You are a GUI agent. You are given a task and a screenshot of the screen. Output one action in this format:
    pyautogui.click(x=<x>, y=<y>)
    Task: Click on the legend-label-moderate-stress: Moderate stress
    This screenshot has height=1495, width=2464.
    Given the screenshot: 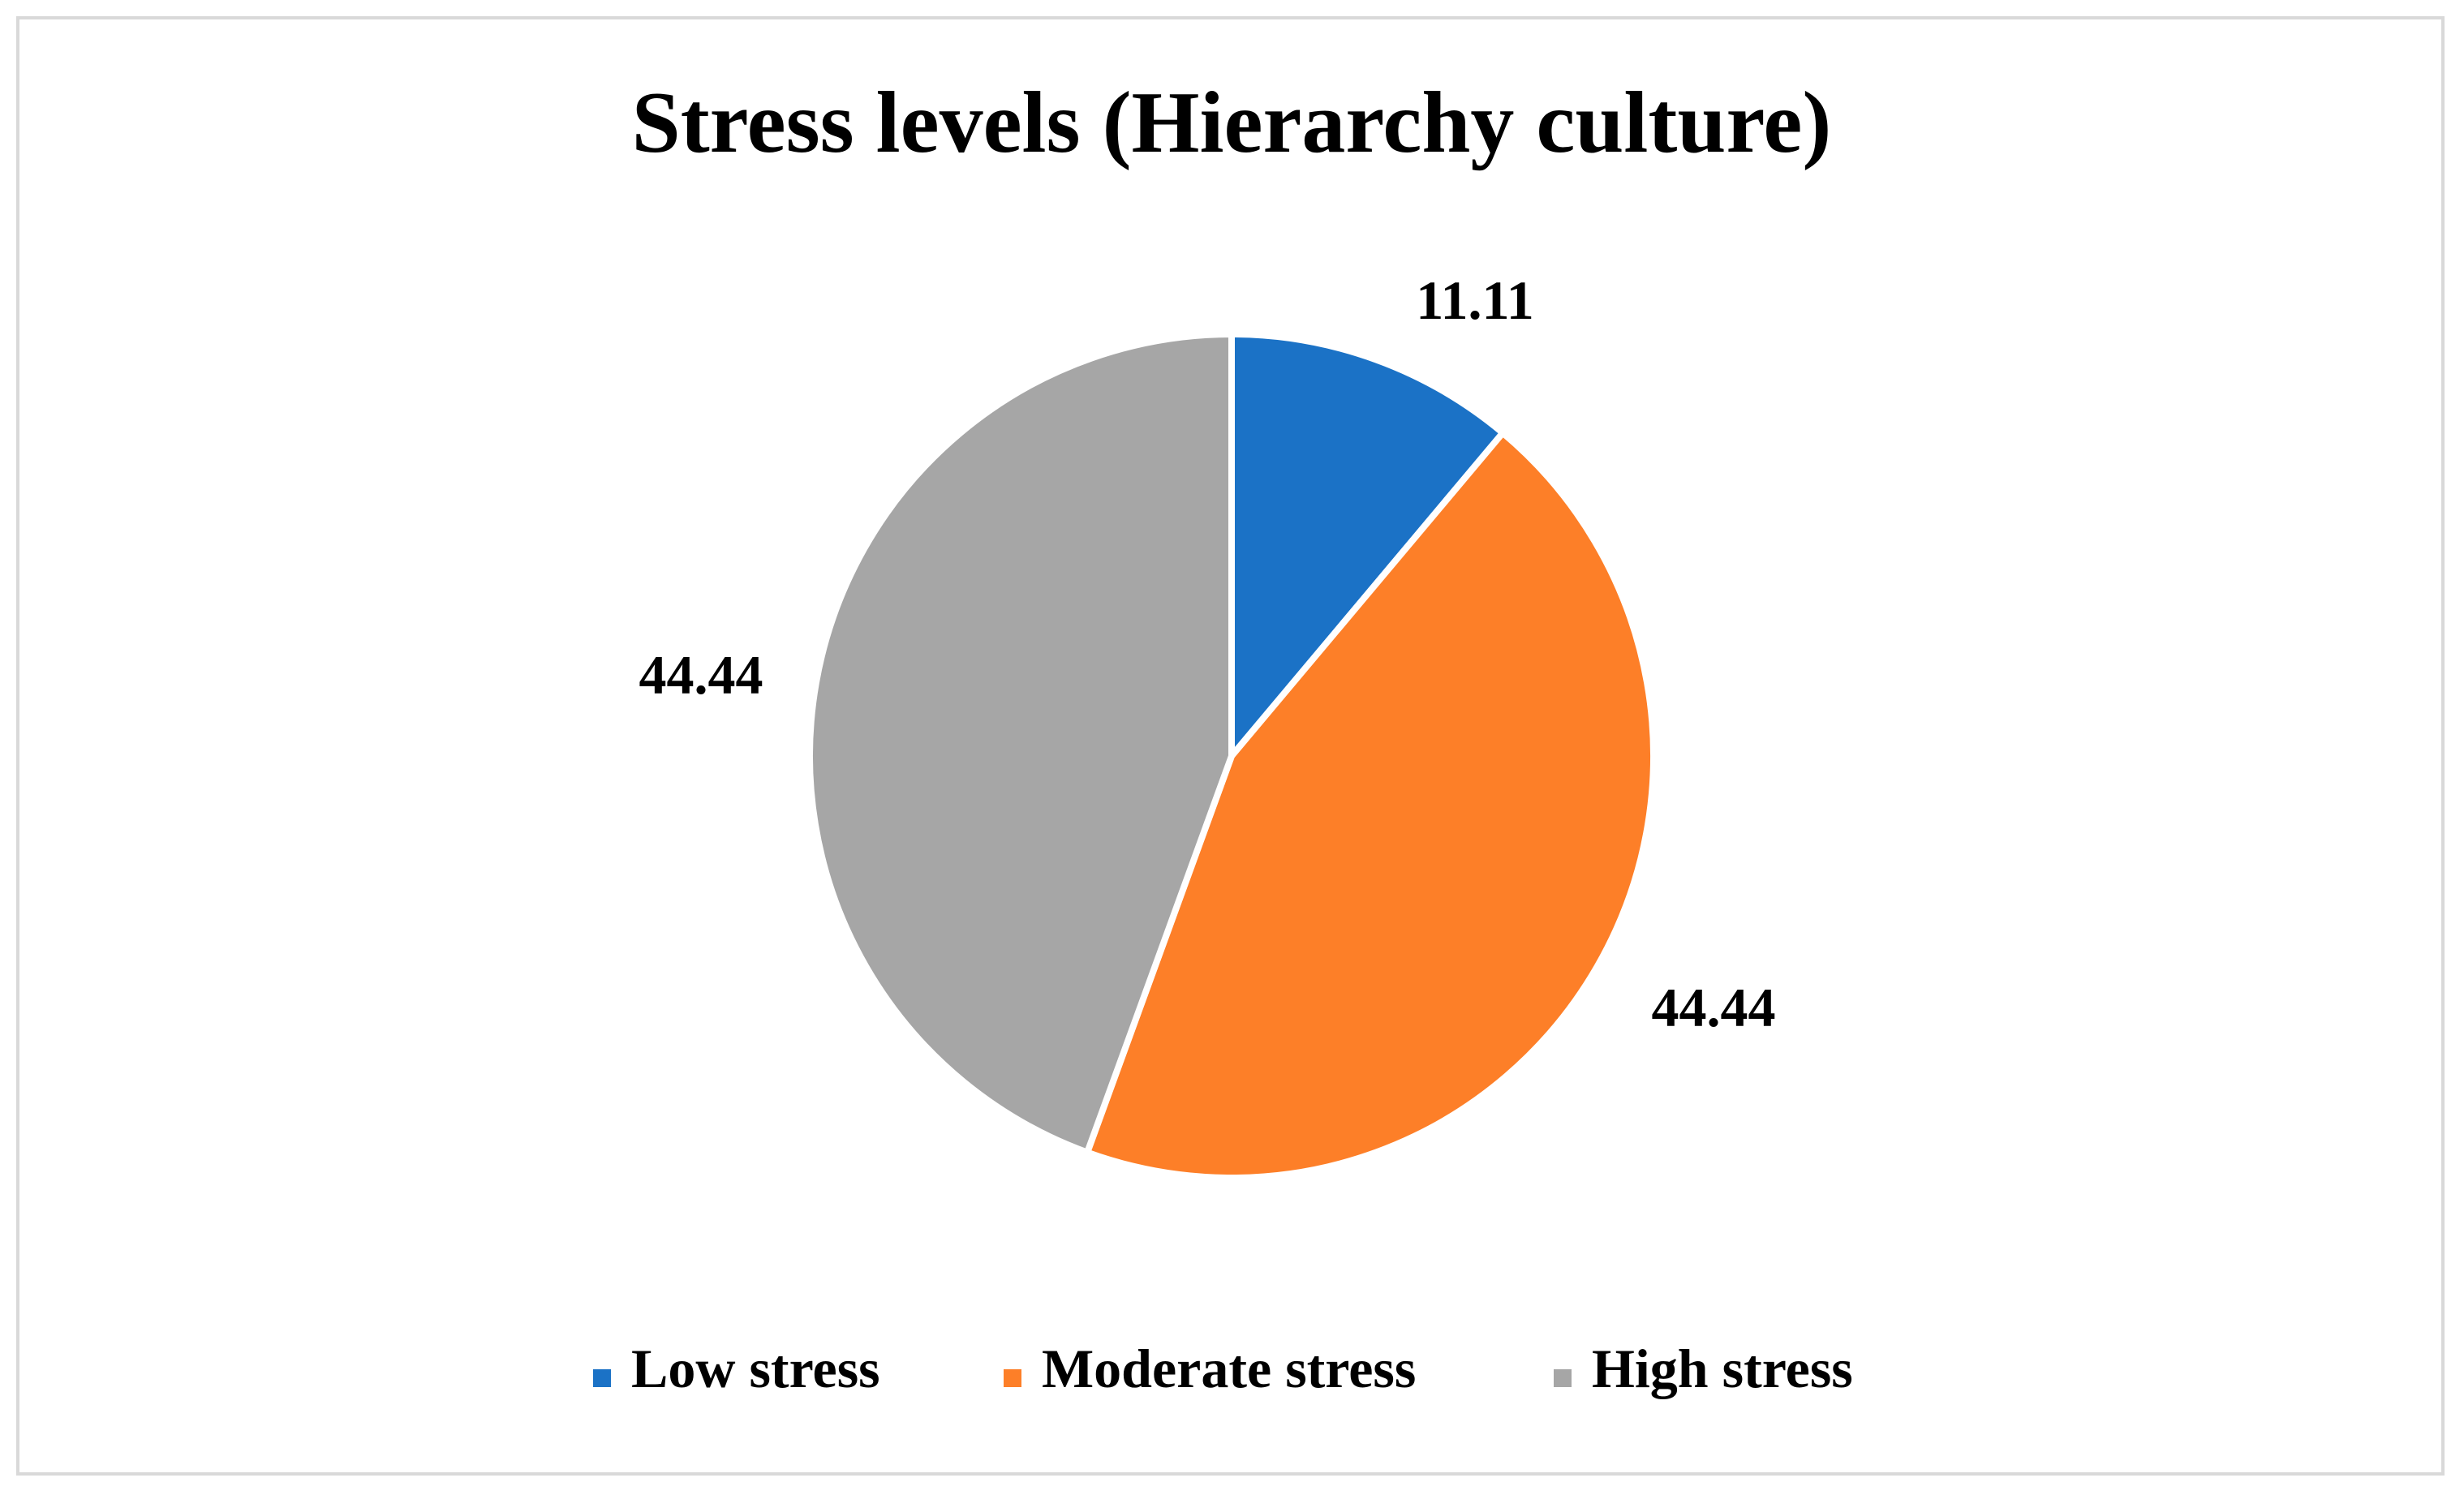 What is the action you would take?
    pyautogui.click(x=1229, y=1368)
    